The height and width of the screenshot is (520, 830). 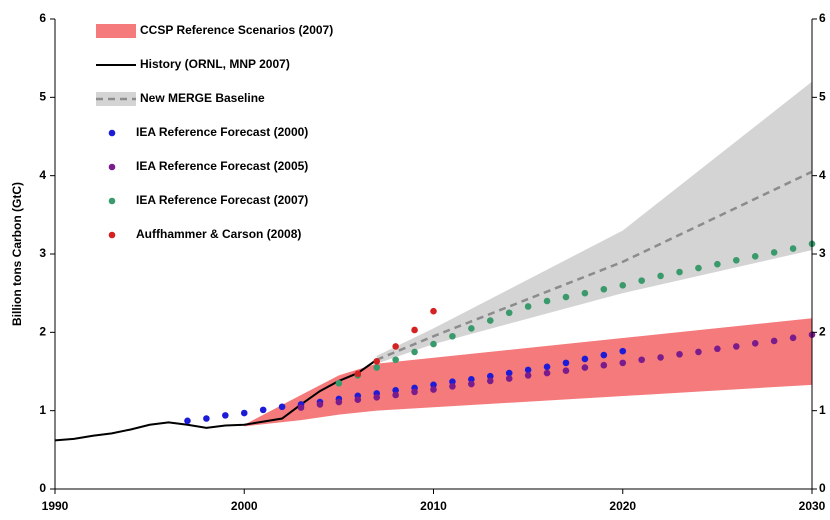 I want to click on legend-label: CCSP Reference Scenarios (2007), so click(x=236, y=30).